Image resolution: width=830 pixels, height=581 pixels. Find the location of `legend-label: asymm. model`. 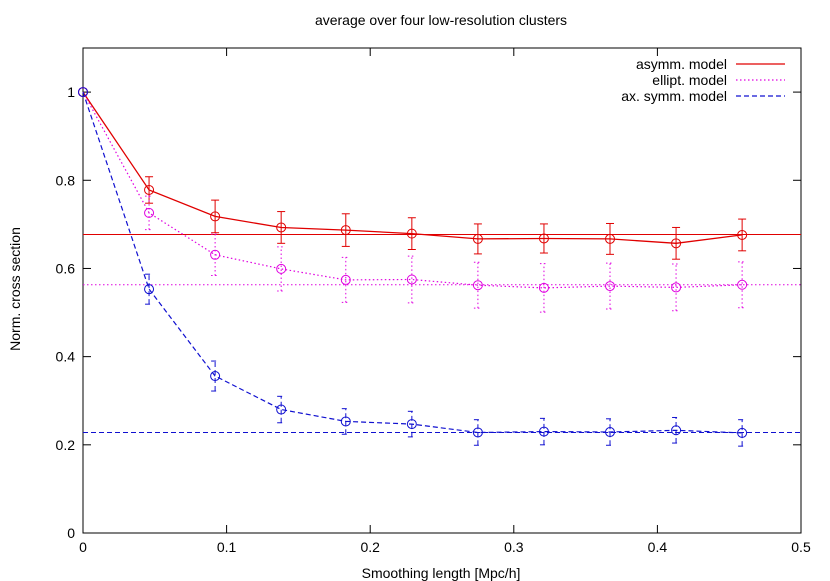

legend-label: asymm. model is located at coordinates (681, 64).